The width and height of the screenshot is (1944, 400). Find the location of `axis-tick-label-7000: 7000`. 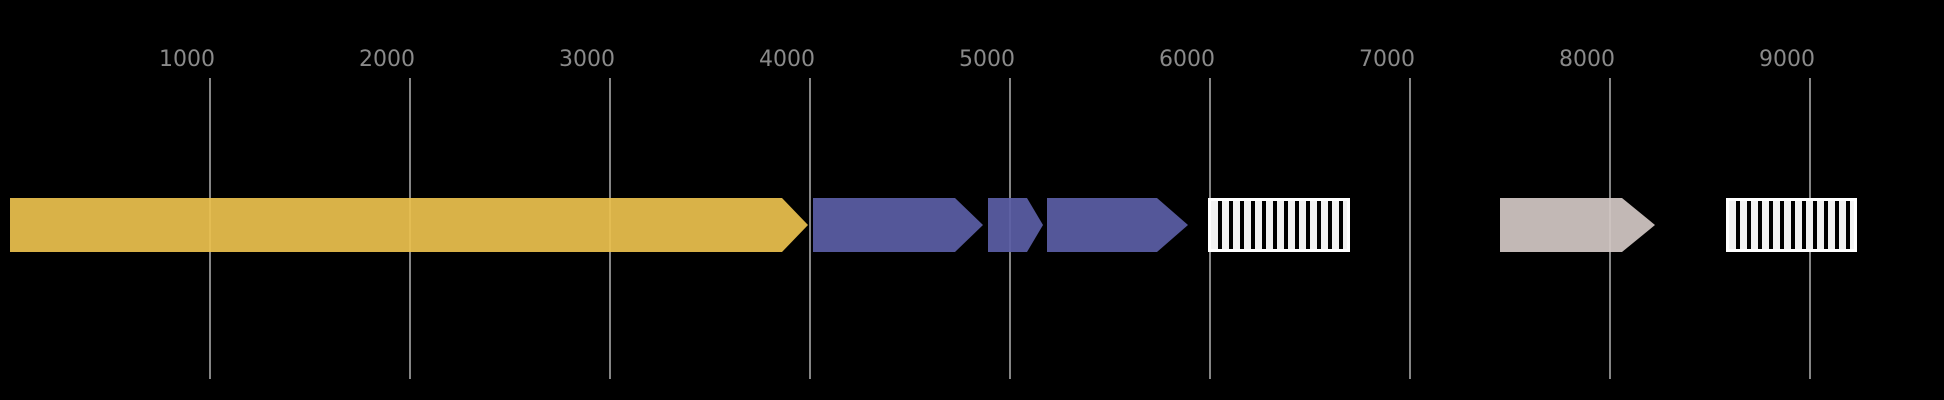

axis-tick-label-7000: 7000 is located at coordinates (1387, 59).